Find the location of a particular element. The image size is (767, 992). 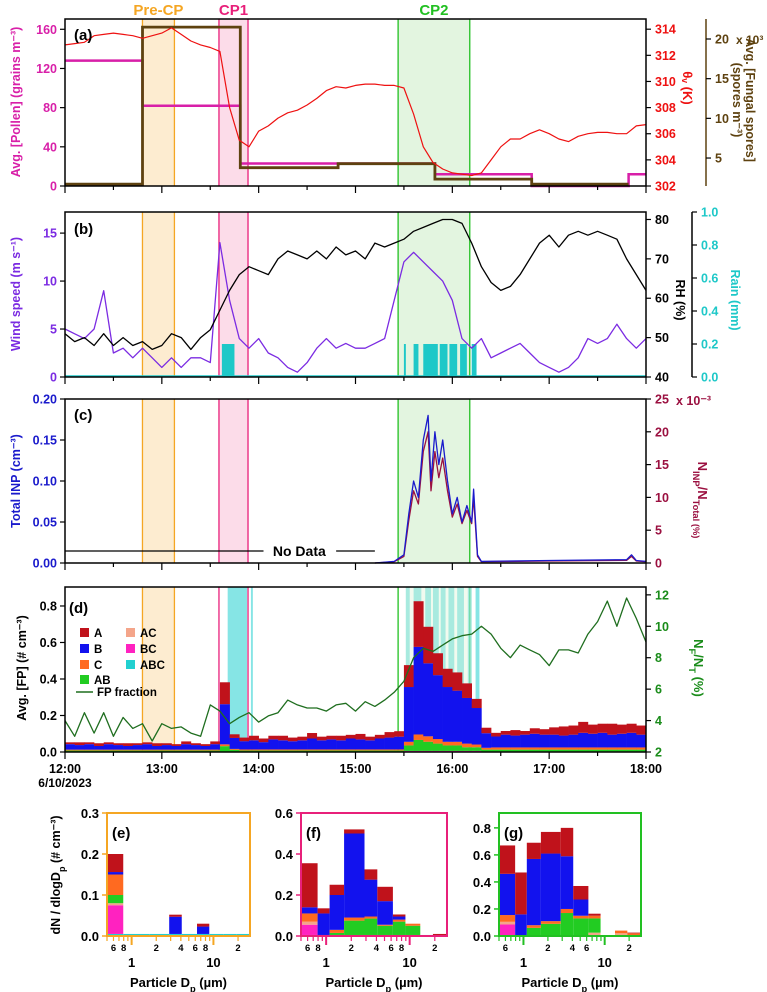

ratio-axis-multiplier: x 10⁻³ is located at coordinates (693, 401).